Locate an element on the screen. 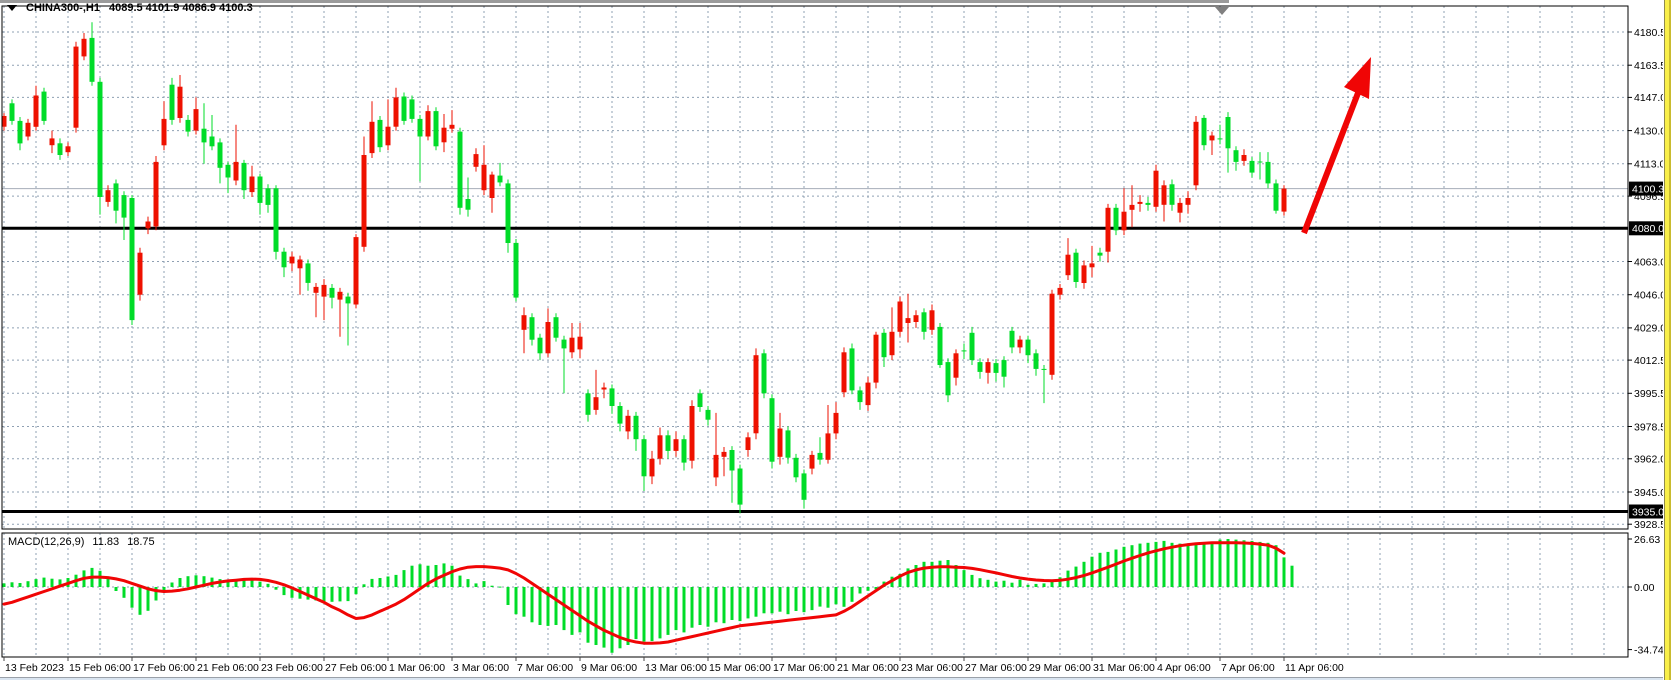 This screenshot has height=680, width=1671. macd-signal-value: 18.75 is located at coordinates (141, 542).